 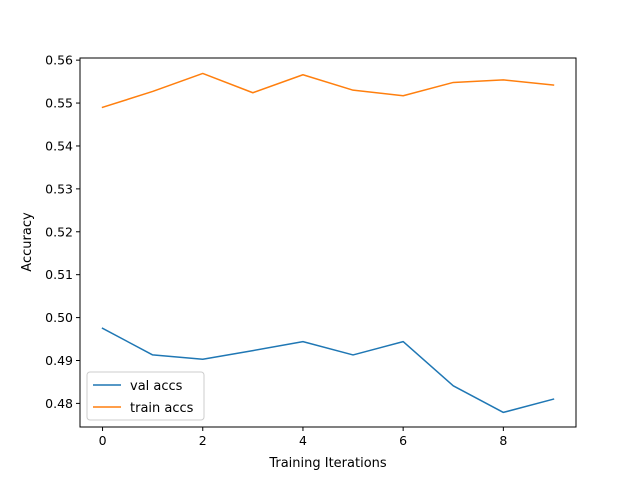 I want to click on x-axis-ticks: 0 2 4 6 8, so click(x=303, y=437).